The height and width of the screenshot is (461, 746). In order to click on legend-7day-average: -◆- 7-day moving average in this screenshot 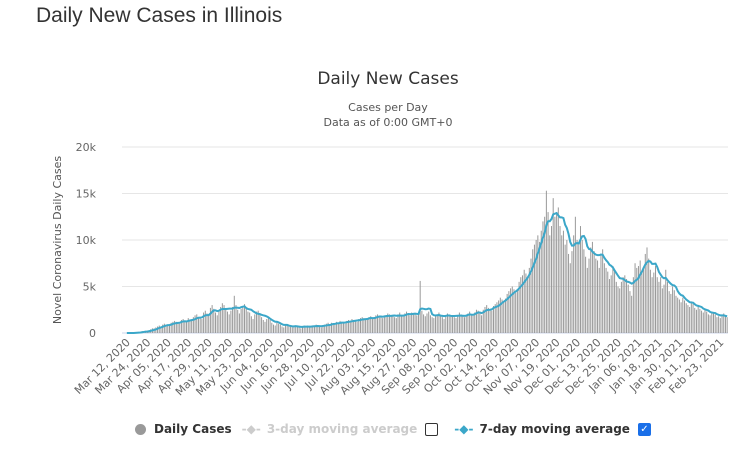, I will do `click(542, 429)`.